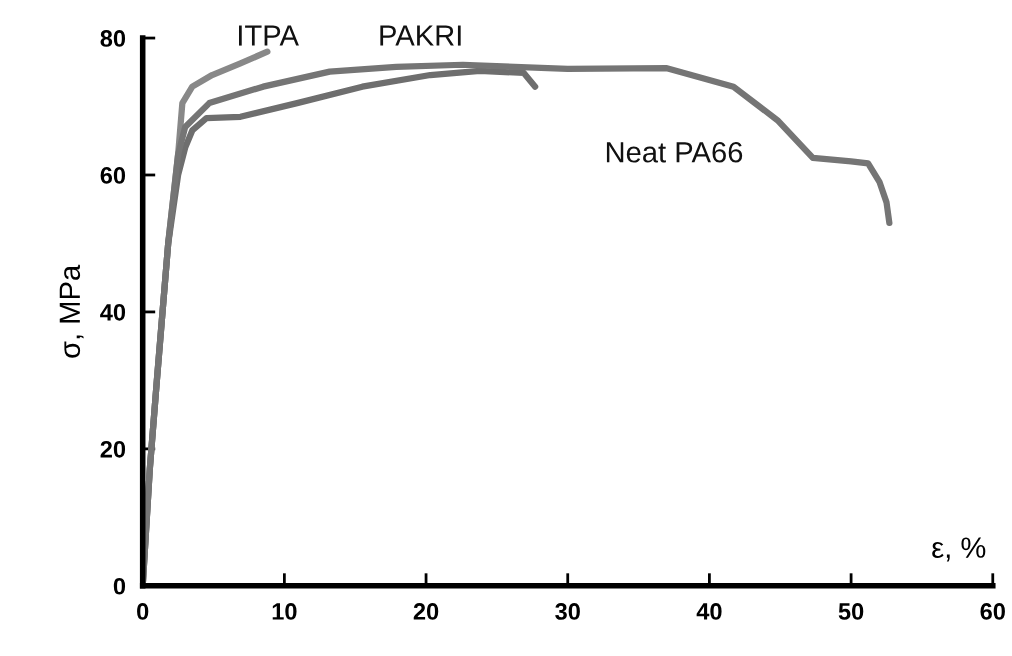 The image size is (1012, 656). Describe the element at coordinates (959, 549) in the screenshot. I see `x-axis-title: ε, %` at that location.